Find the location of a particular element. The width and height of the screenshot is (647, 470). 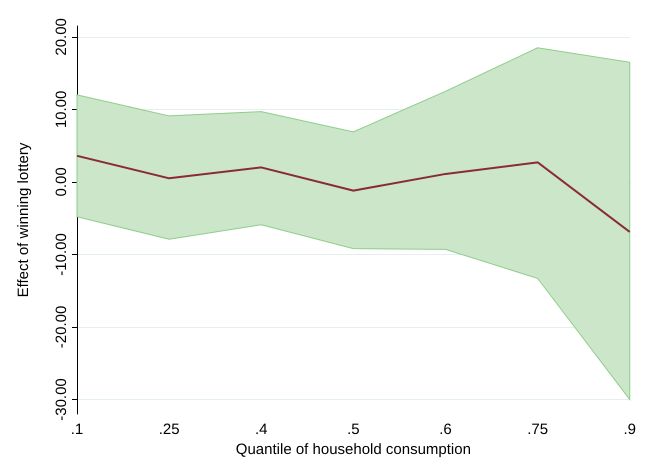

y-axis-title: Effect of winning lottery is located at coordinates (23, 220).